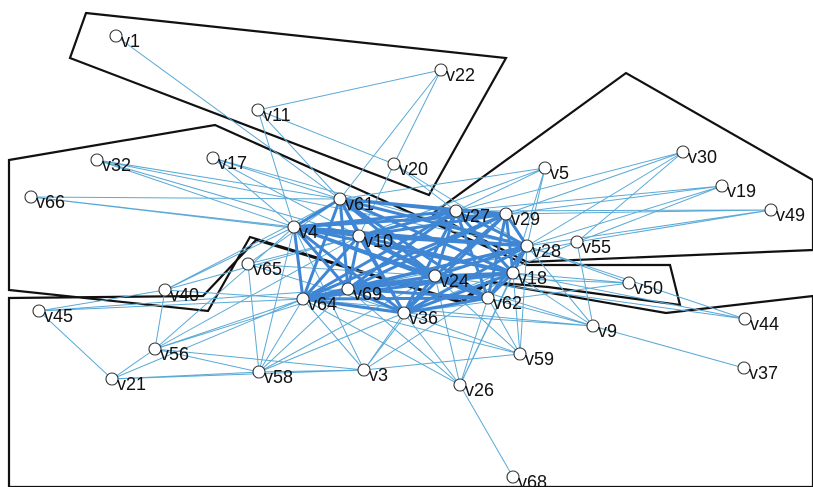 The height and width of the screenshot is (487, 813). I want to click on node-v20: v20, so click(407, 168).